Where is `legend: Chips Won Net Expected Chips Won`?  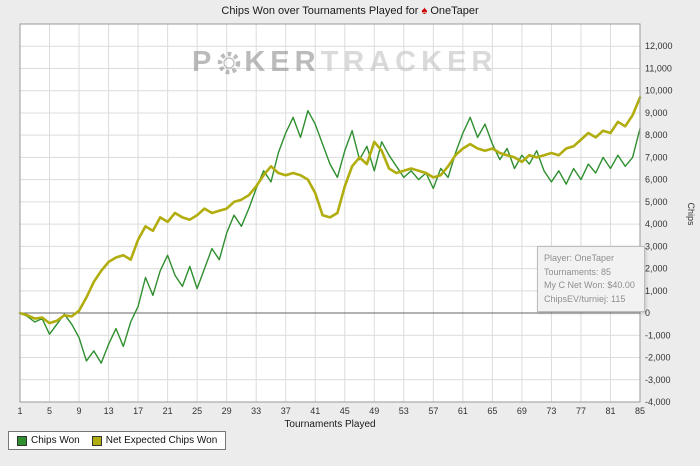 legend: Chips Won Net Expected Chips Won is located at coordinates (117, 440).